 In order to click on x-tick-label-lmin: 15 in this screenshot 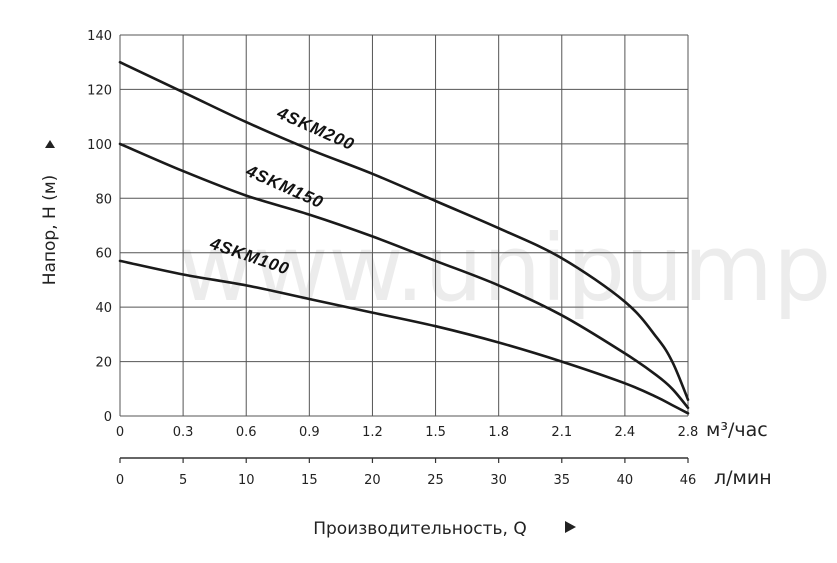, I will do `click(309, 480)`.